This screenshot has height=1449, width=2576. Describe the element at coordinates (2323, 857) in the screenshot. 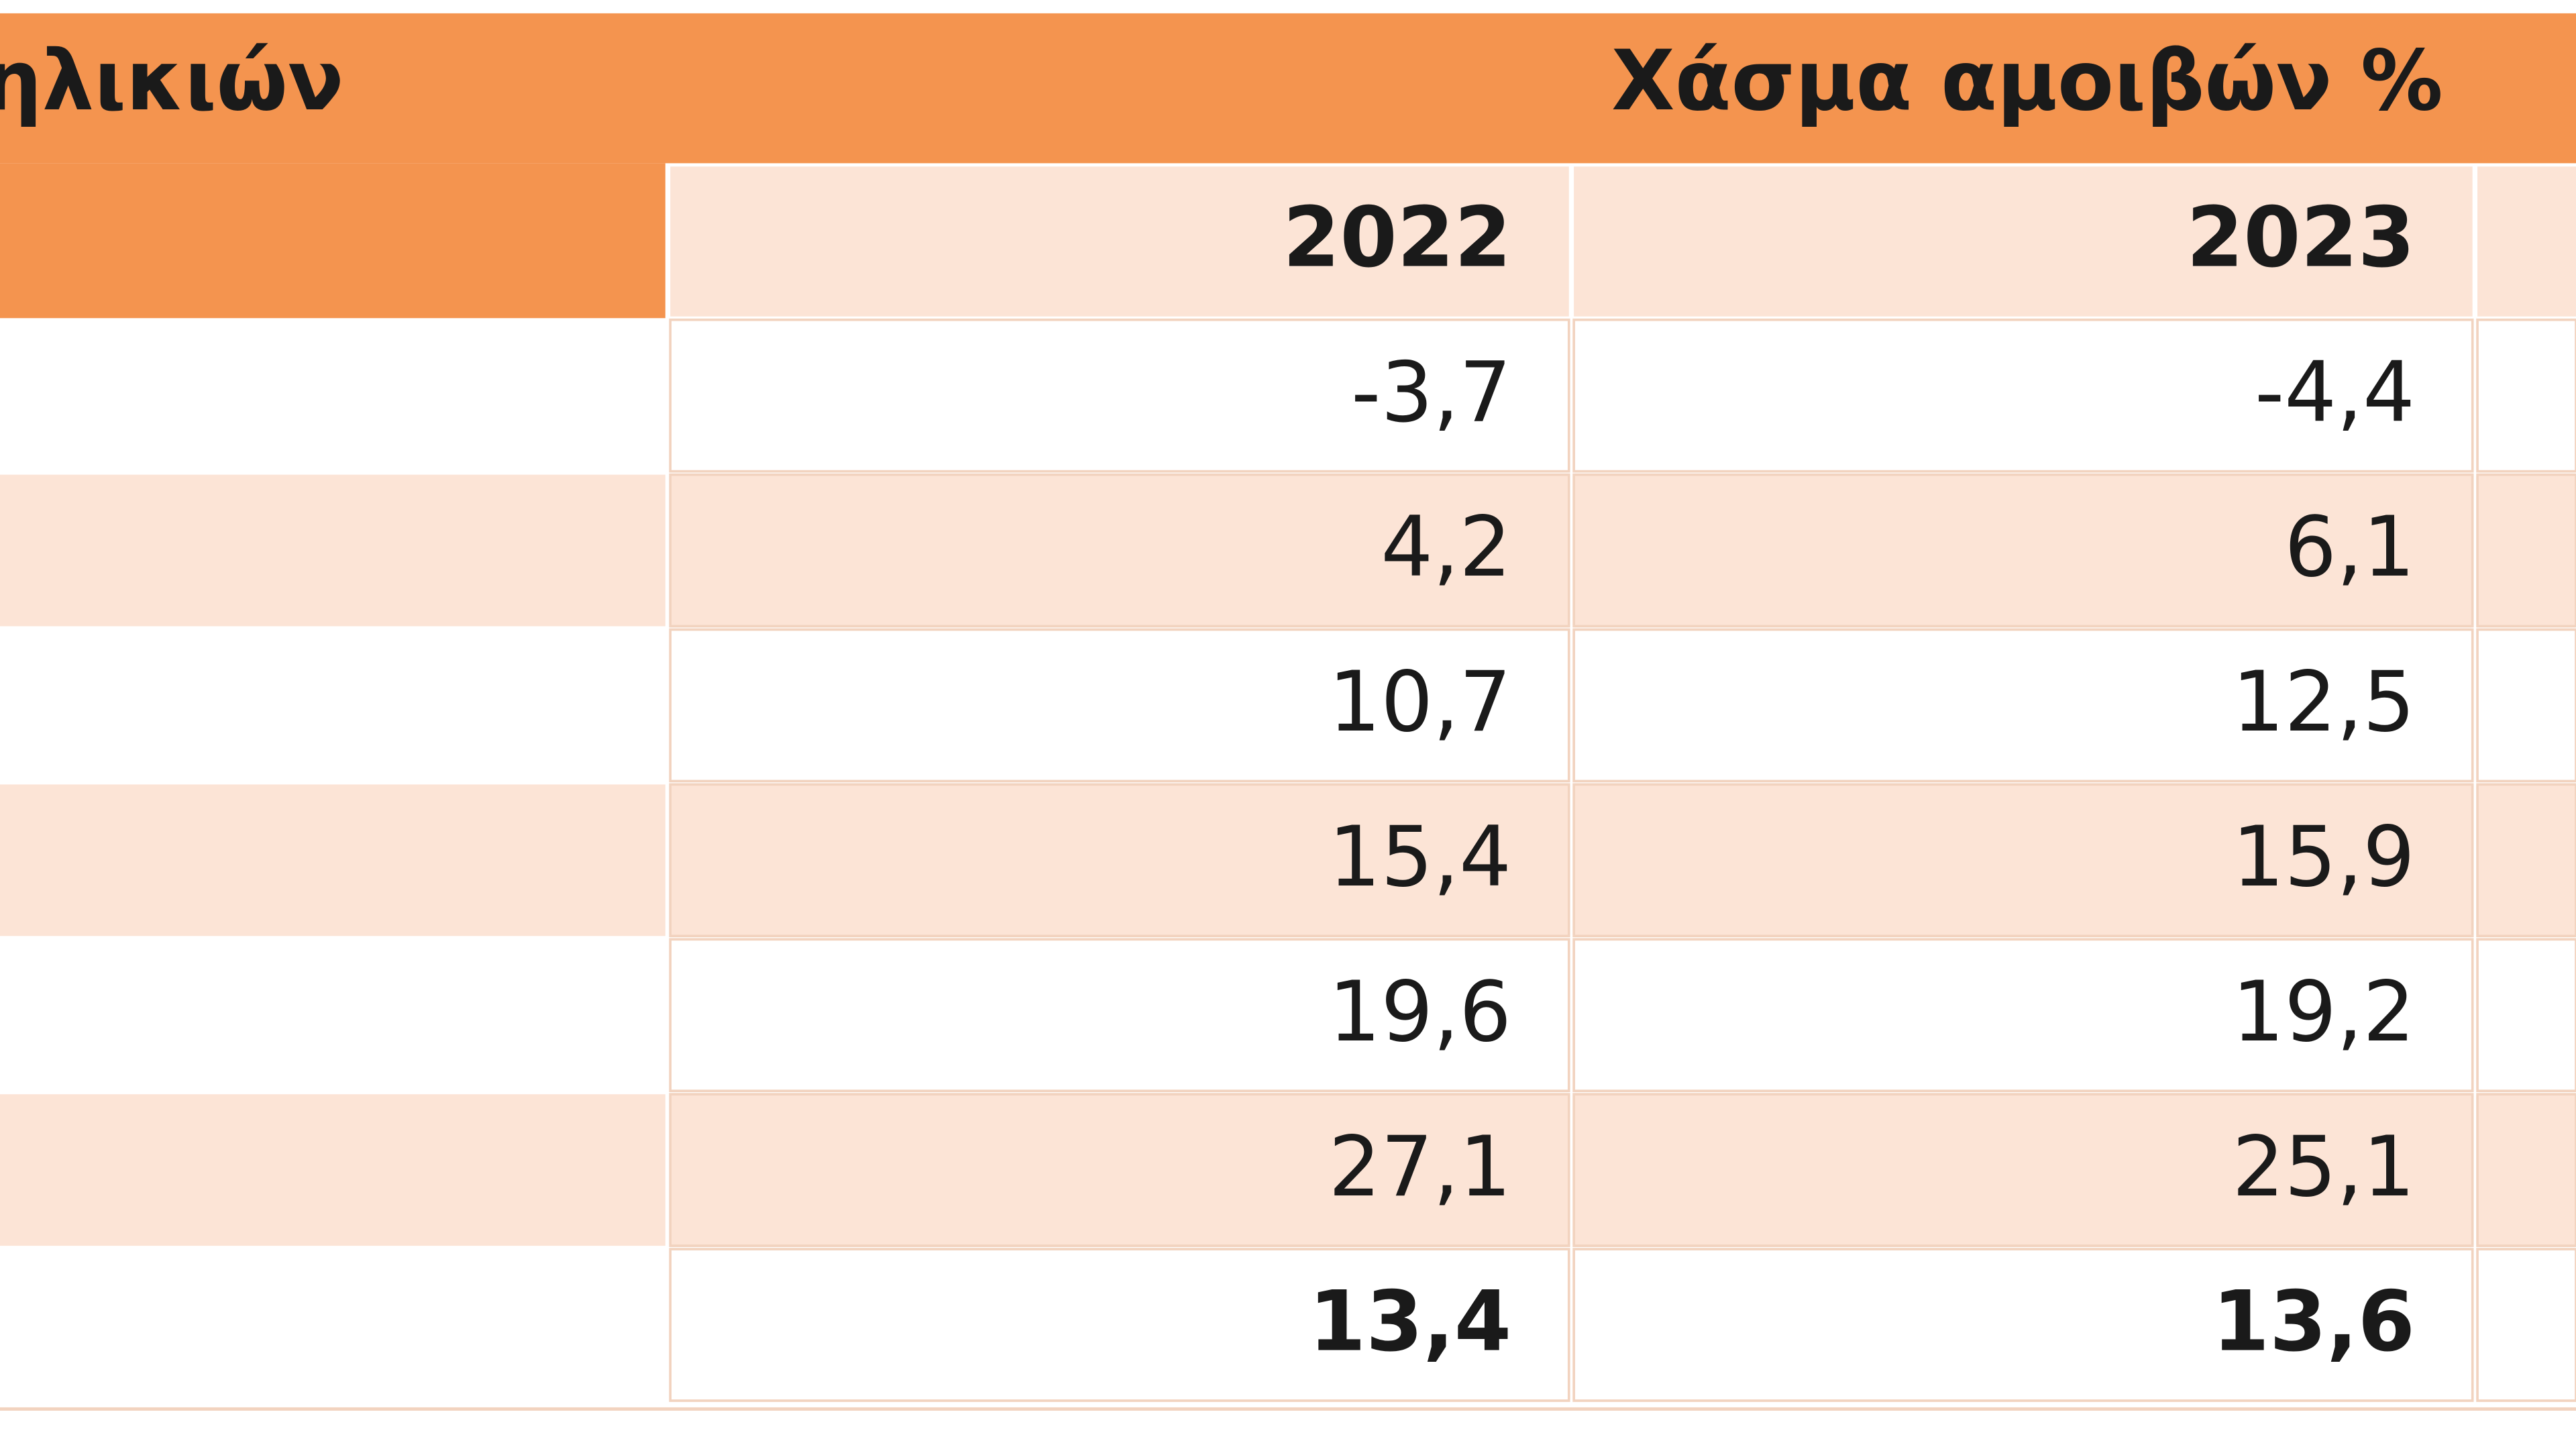

I see `cell-value: 15,9` at that location.